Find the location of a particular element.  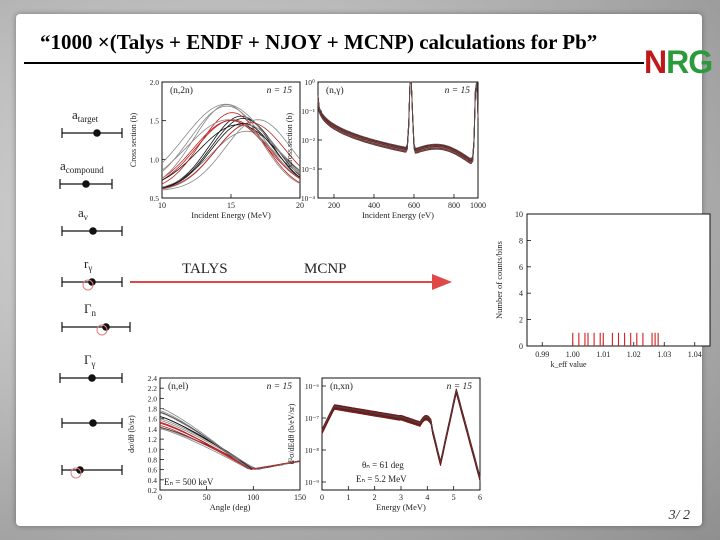

y-tick-label: 10⁻³ is located at coordinates (308, 169).